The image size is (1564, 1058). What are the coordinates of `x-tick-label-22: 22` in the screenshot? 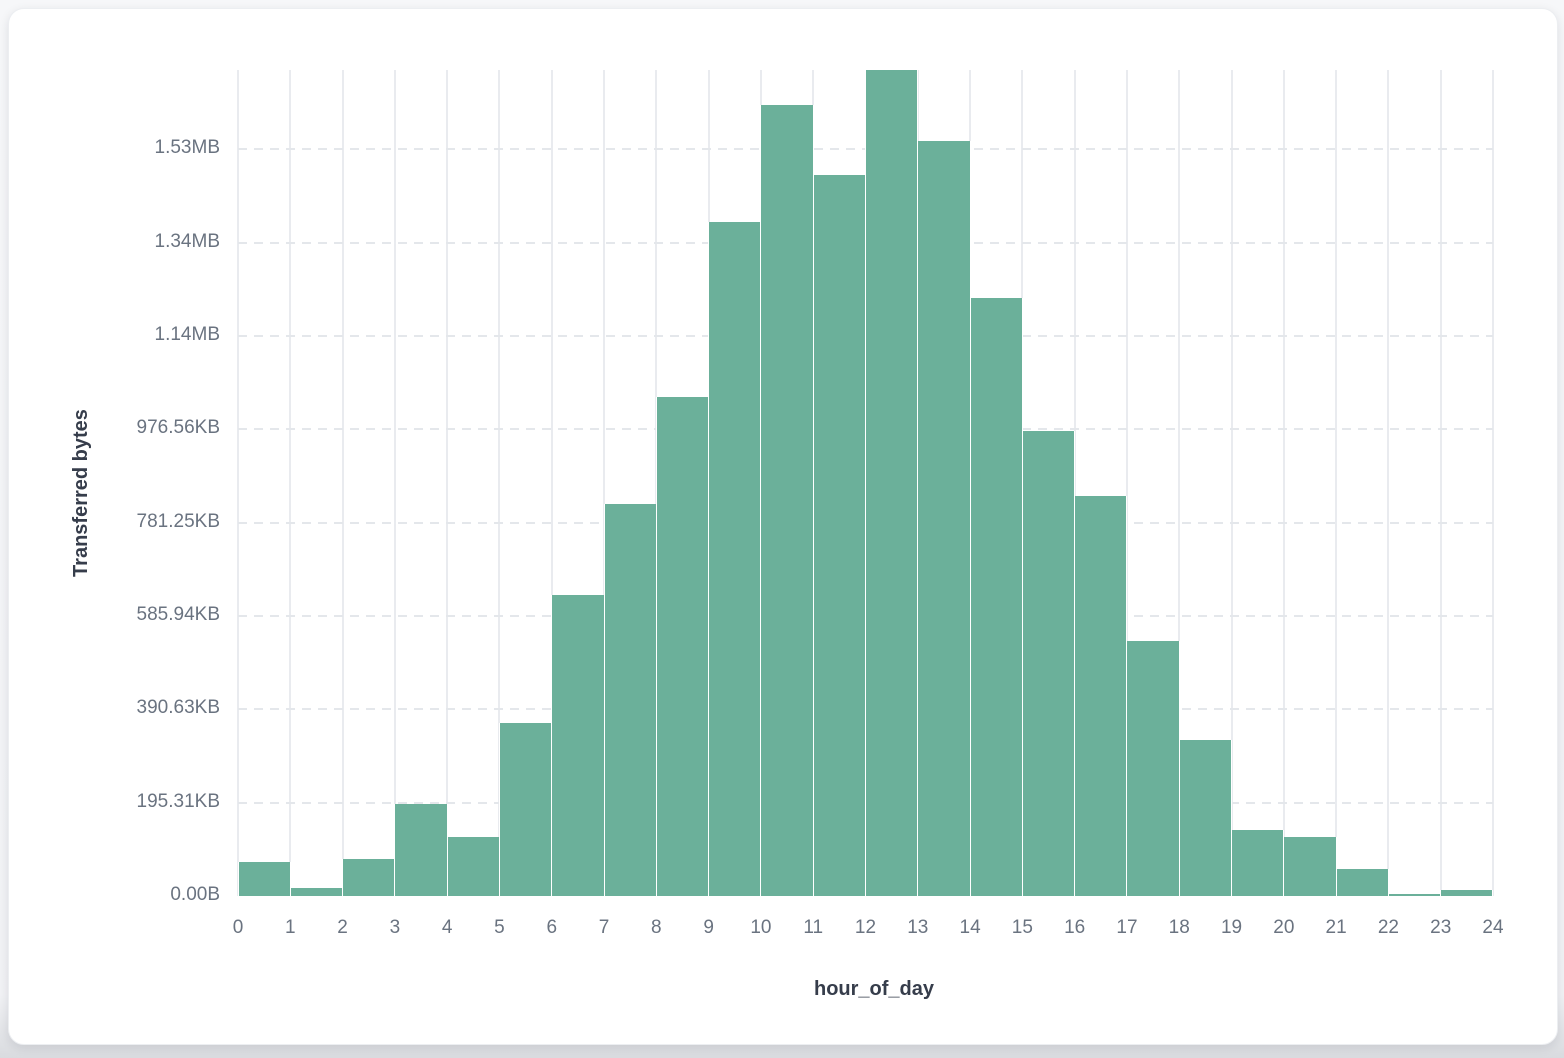 It's located at (1388, 927).